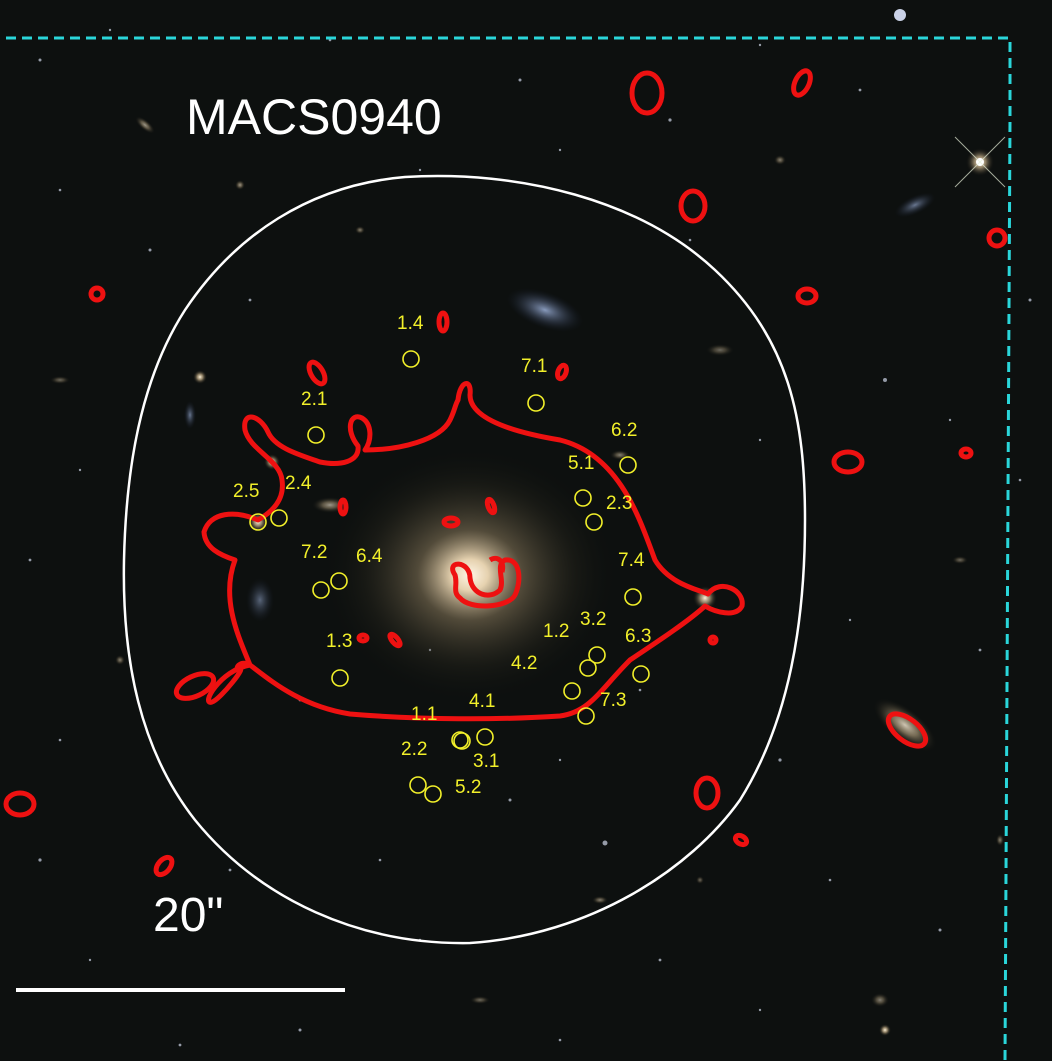 Image resolution: width=1052 pixels, height=1061 pixels. I want to click on image-label: 7.2, so click(314, 552).